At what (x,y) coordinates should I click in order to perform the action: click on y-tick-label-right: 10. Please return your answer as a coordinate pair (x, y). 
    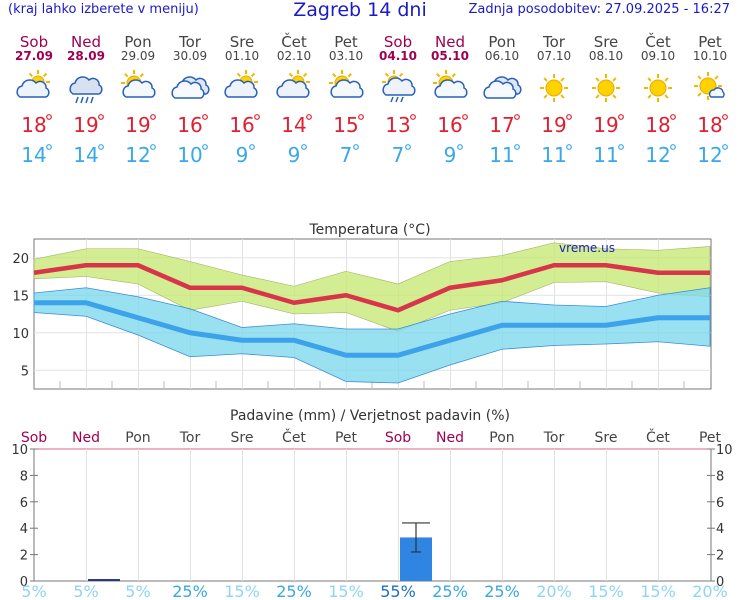
    Looking at the image, I should click on (724, 450).